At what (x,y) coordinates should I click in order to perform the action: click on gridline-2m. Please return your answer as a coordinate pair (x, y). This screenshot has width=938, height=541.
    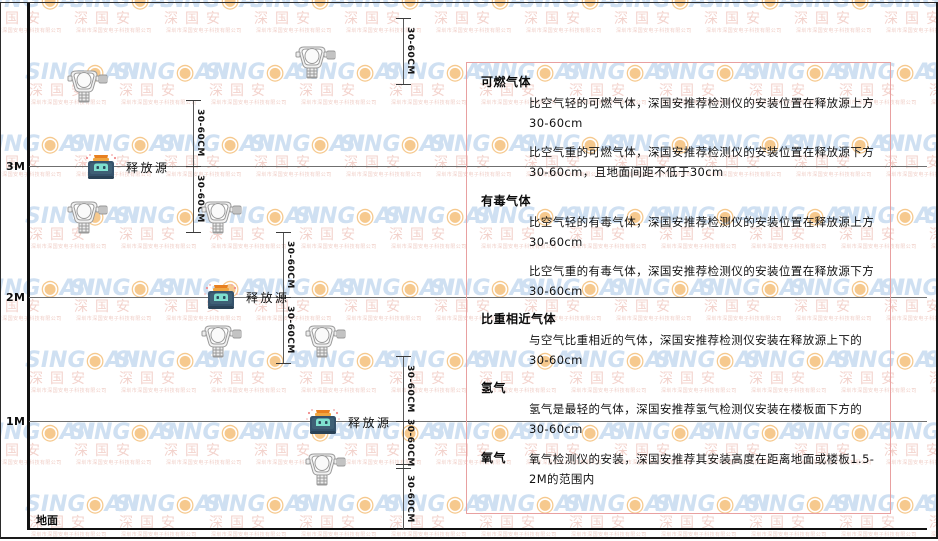
    Looking at the image, I should click on (478, 297).